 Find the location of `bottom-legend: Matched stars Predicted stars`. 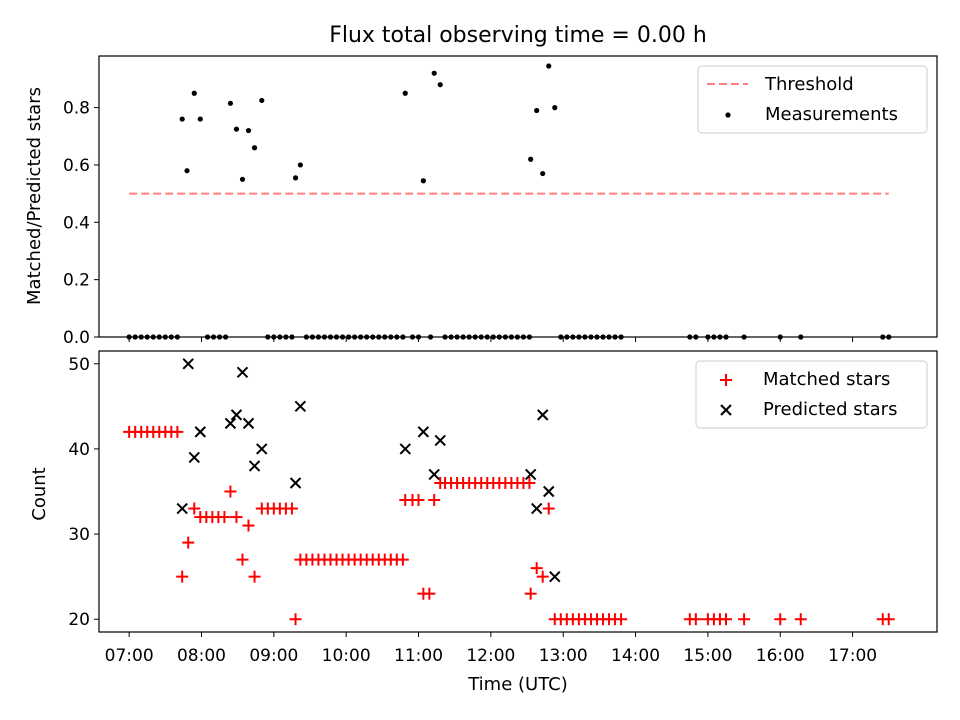

bottom-legend: Matched stars Predicted stars is located at coordinates (811, 394).